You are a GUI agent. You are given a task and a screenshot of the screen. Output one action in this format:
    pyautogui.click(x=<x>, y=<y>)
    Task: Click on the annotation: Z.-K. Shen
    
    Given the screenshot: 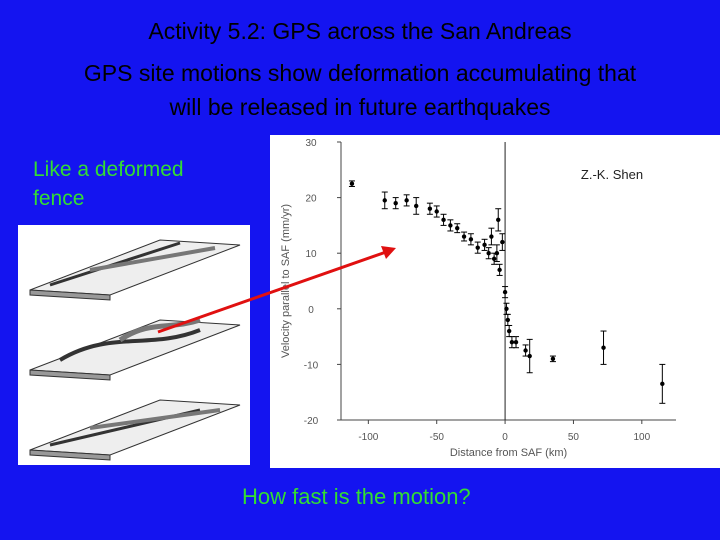 What is the action you would take?
    pyautogui.click(x=612, y=174)
    